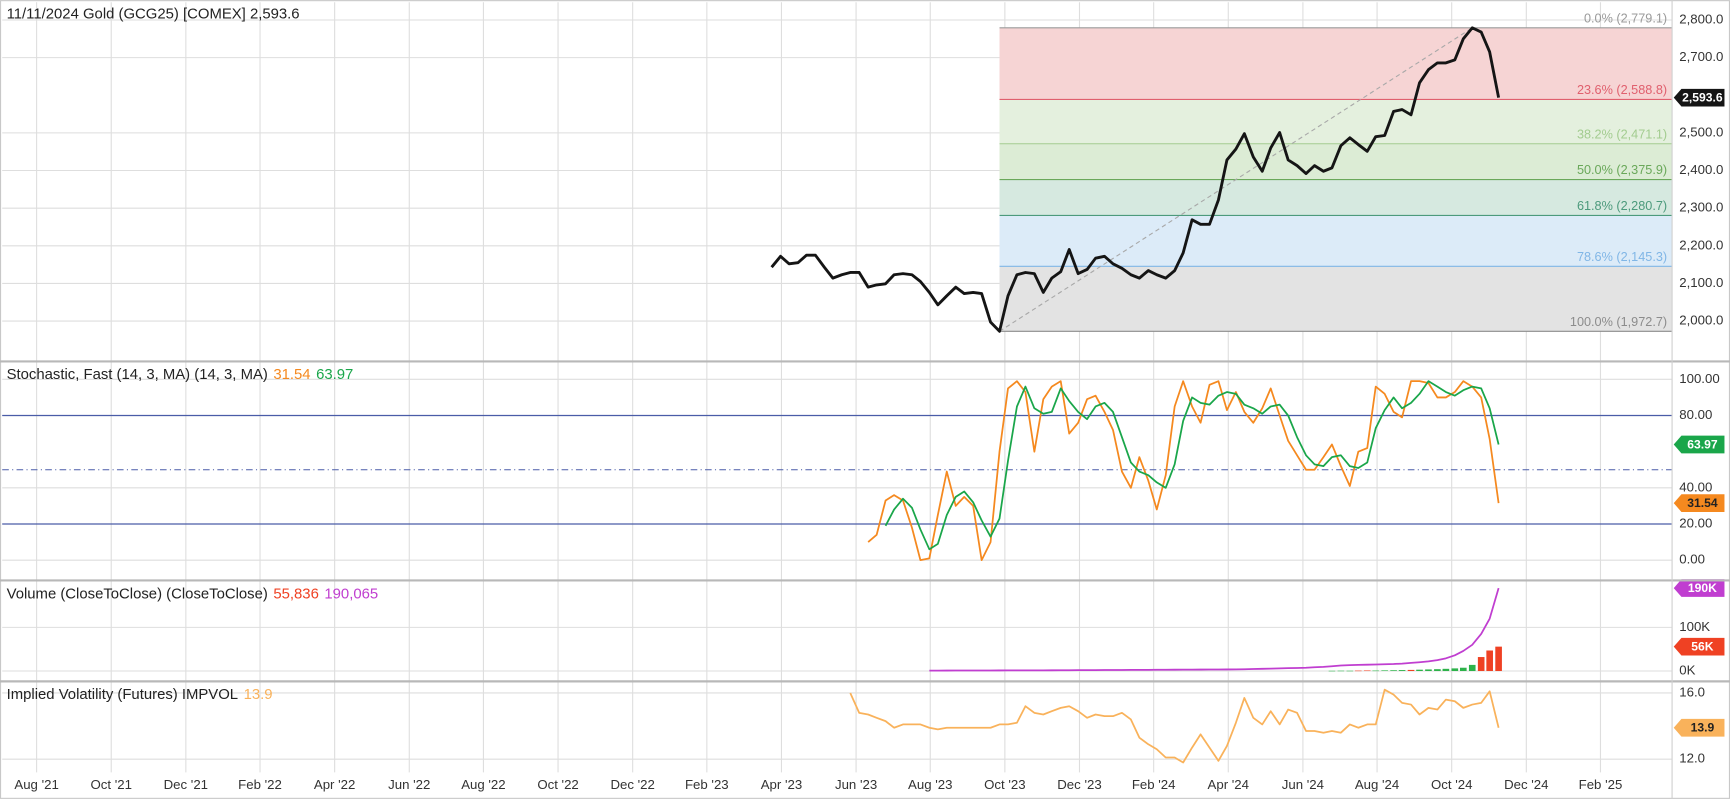 This screenshot has height=799, width=1730. What do you see at coordinates (1701, 207) in the screenshot?
I see `y-tick-label: 2,300.0` at bounding box center [1701, 207].